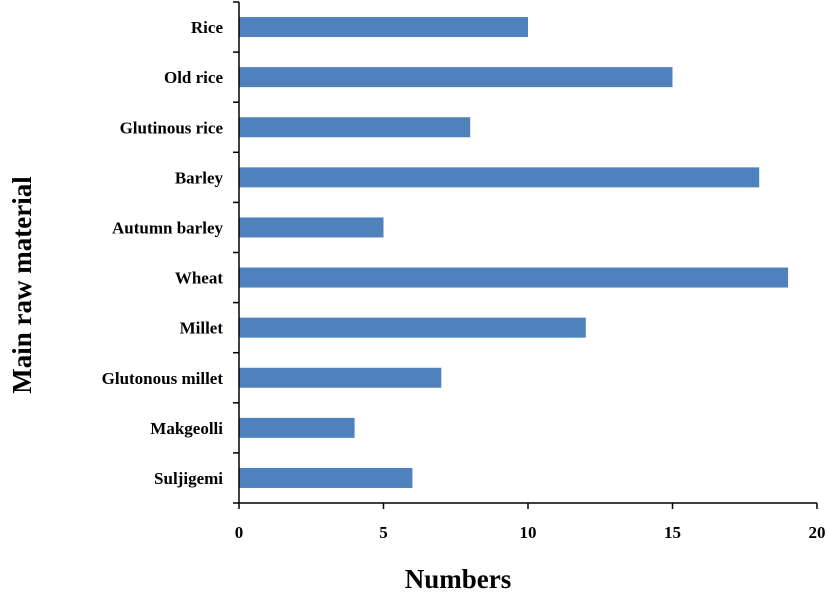 Image resolution: width=827 pixels, height=594 pixels. What do you see at coordinates (383, 532) in the screenshot?
I see `x-tick-label: 5` at bounding box center [383, 532].